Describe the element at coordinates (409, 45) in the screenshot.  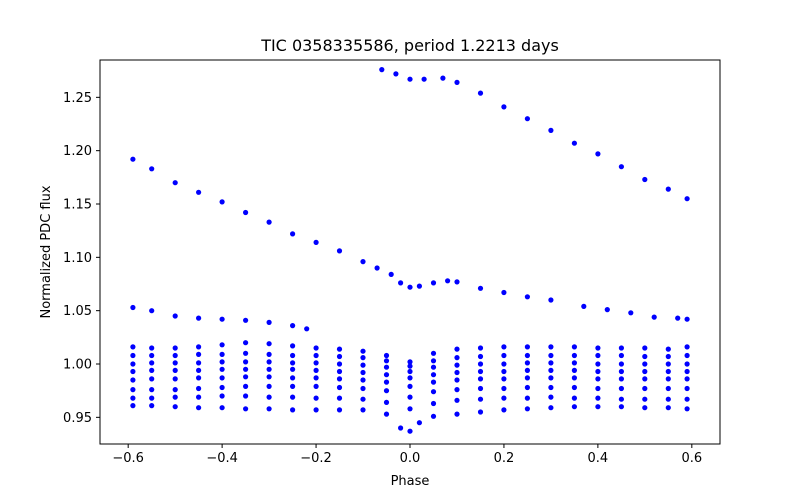
I see `chart-title: TIC 0358335586, period 1.2213 days` at that location.